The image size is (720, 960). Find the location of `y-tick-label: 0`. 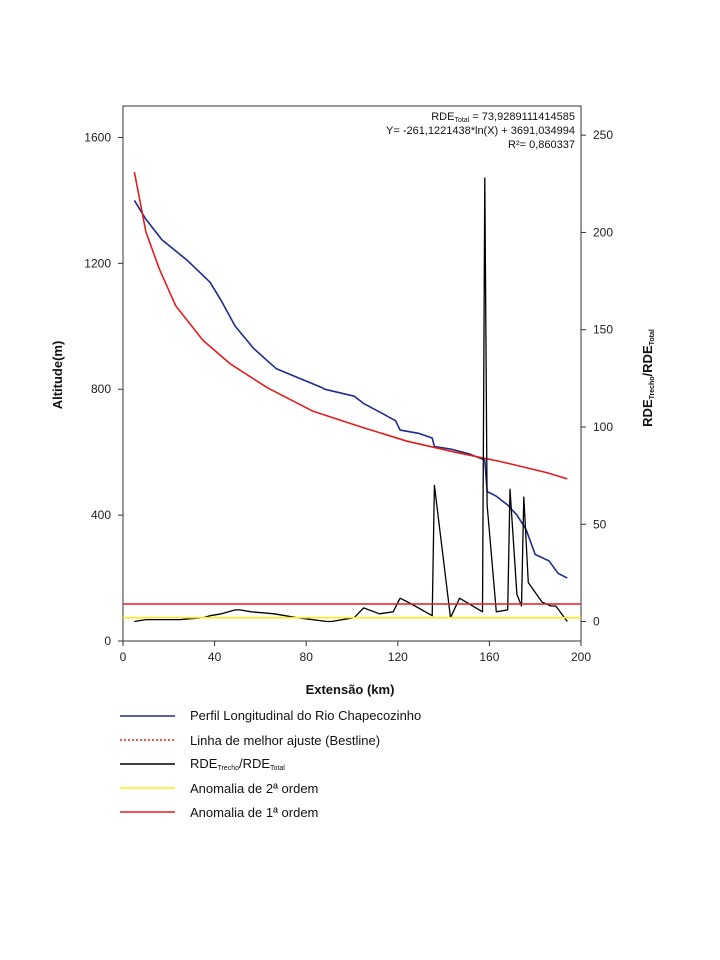

y-tick-label: 0 is located at coordinates (107, 641).